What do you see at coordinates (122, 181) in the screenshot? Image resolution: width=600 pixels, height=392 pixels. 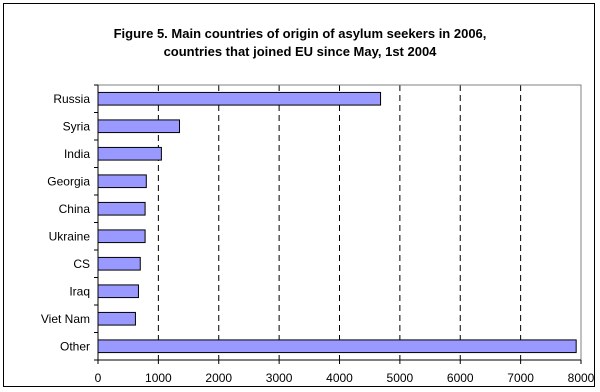 I see `bar-georgia` at bounding box center [122, 181].